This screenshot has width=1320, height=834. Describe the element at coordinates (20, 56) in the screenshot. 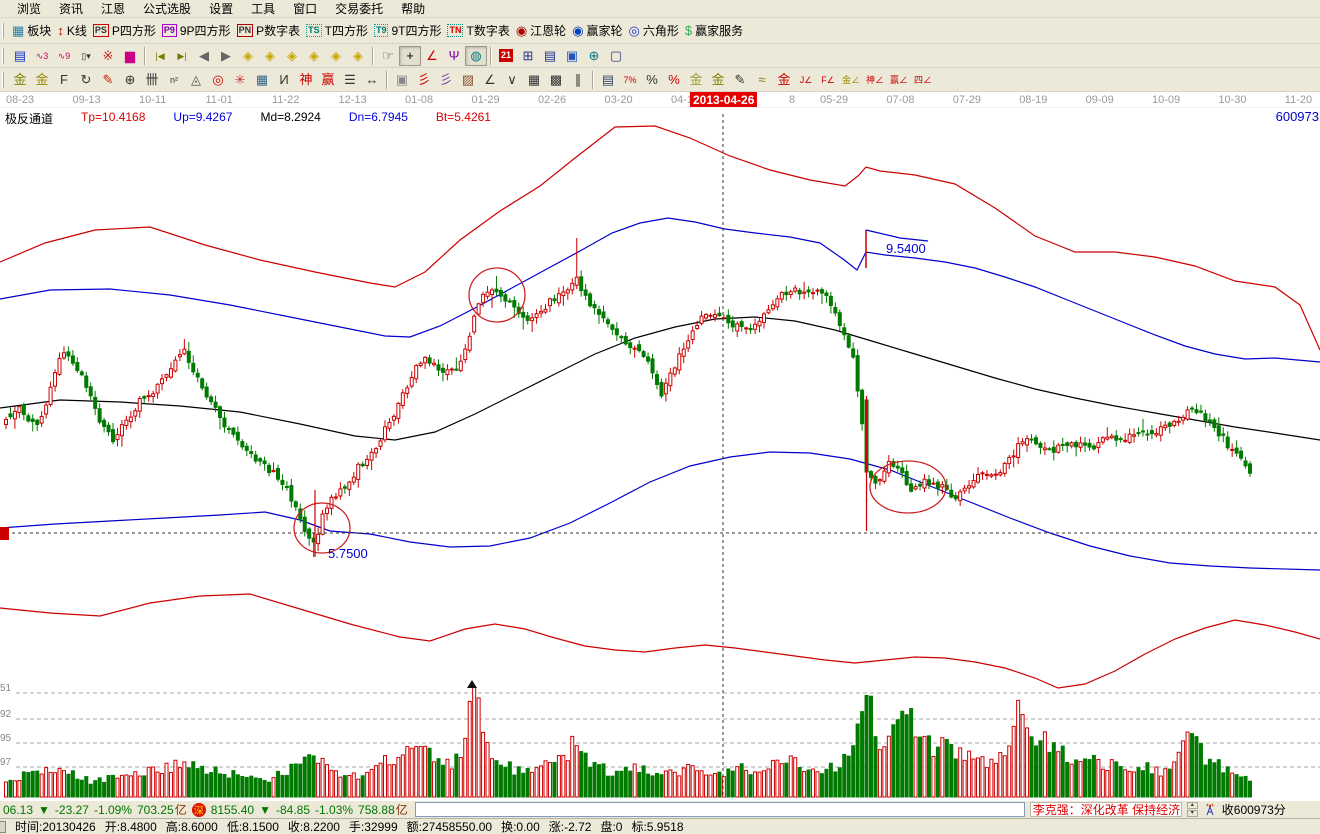

I see `stock-panel-button: ▤` at that location.